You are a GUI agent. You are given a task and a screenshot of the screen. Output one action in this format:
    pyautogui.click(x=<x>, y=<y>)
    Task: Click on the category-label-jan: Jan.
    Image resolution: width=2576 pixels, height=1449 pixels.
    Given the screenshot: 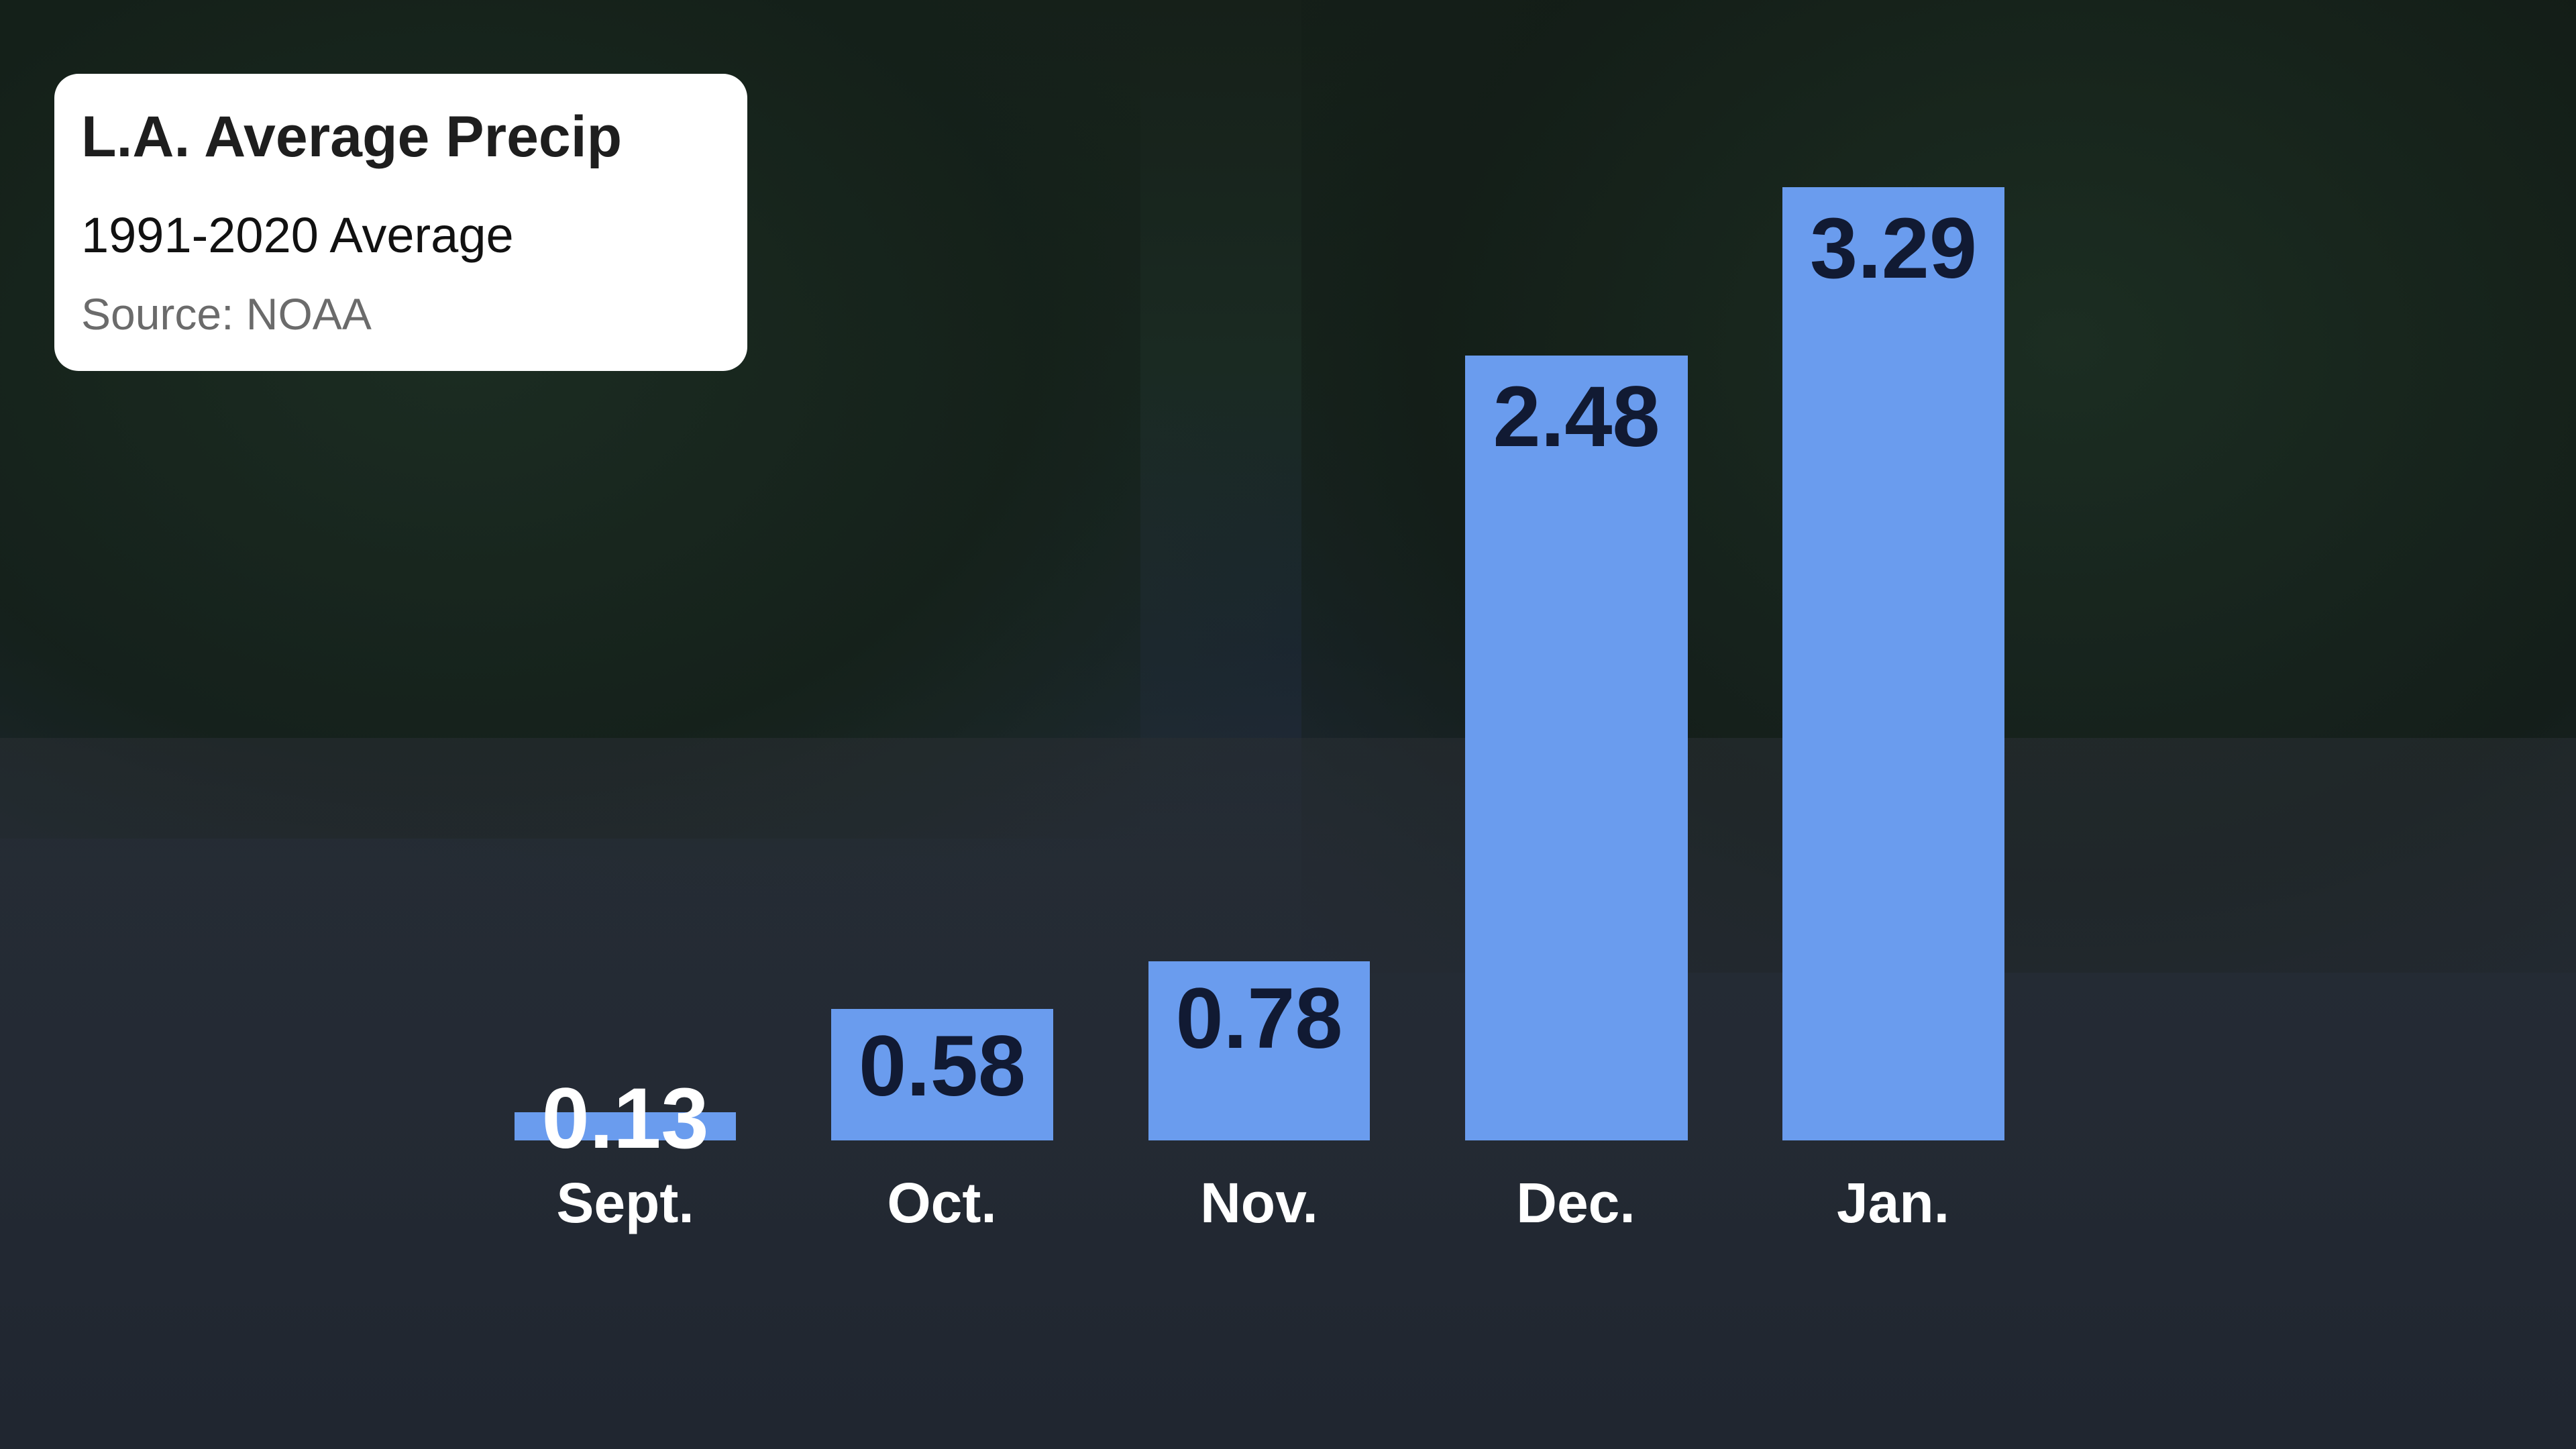 What is the action you would take?
    pyautogui.click(x=1893, y=1202)
    